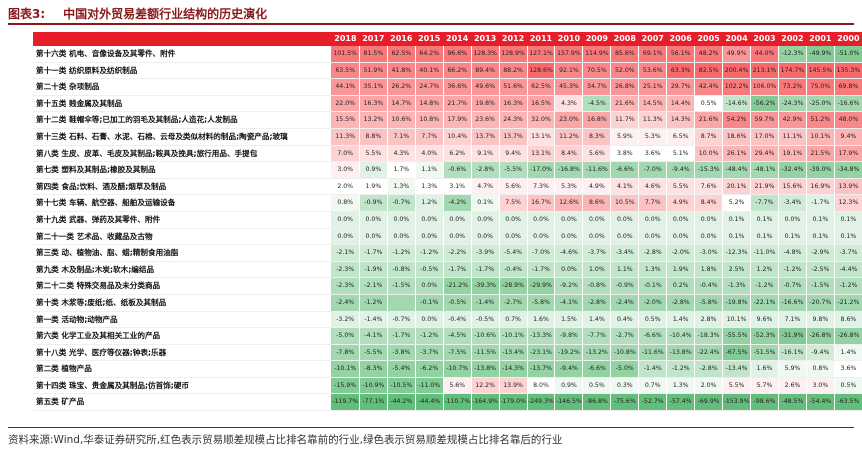  What do you see at coordinates (597, 87) in the screenshot?
I see `value-cell: 34.7%` at bounding box center [597, 87].